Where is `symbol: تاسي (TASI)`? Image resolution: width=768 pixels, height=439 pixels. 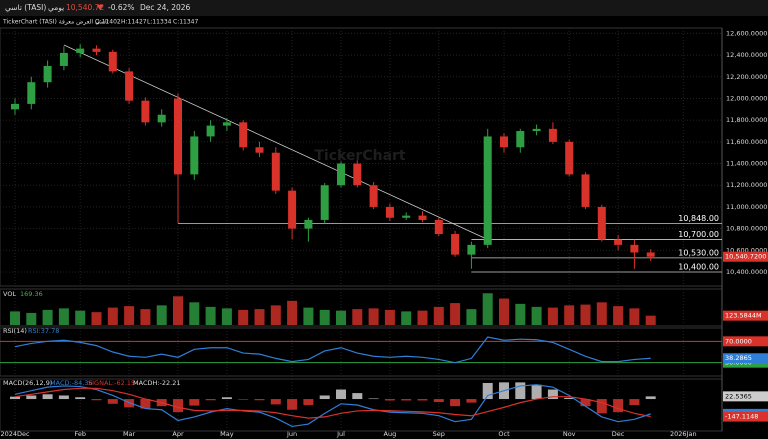
symbol: تاسي (TASI) is located at coordinates (25, 7).